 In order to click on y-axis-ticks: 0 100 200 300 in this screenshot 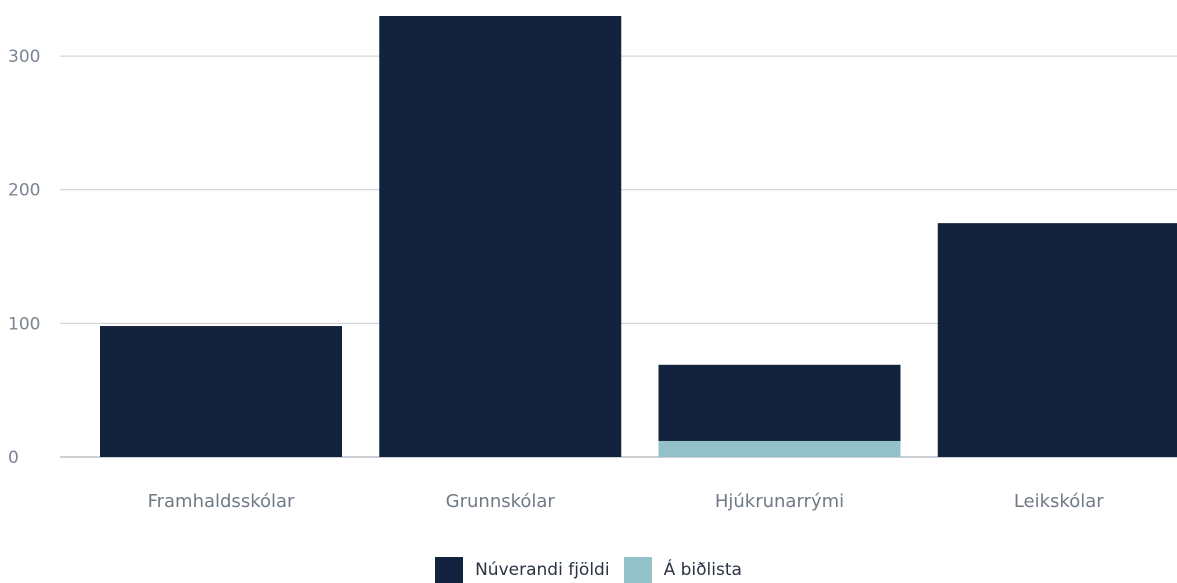, I will do `click(24, 257)`.